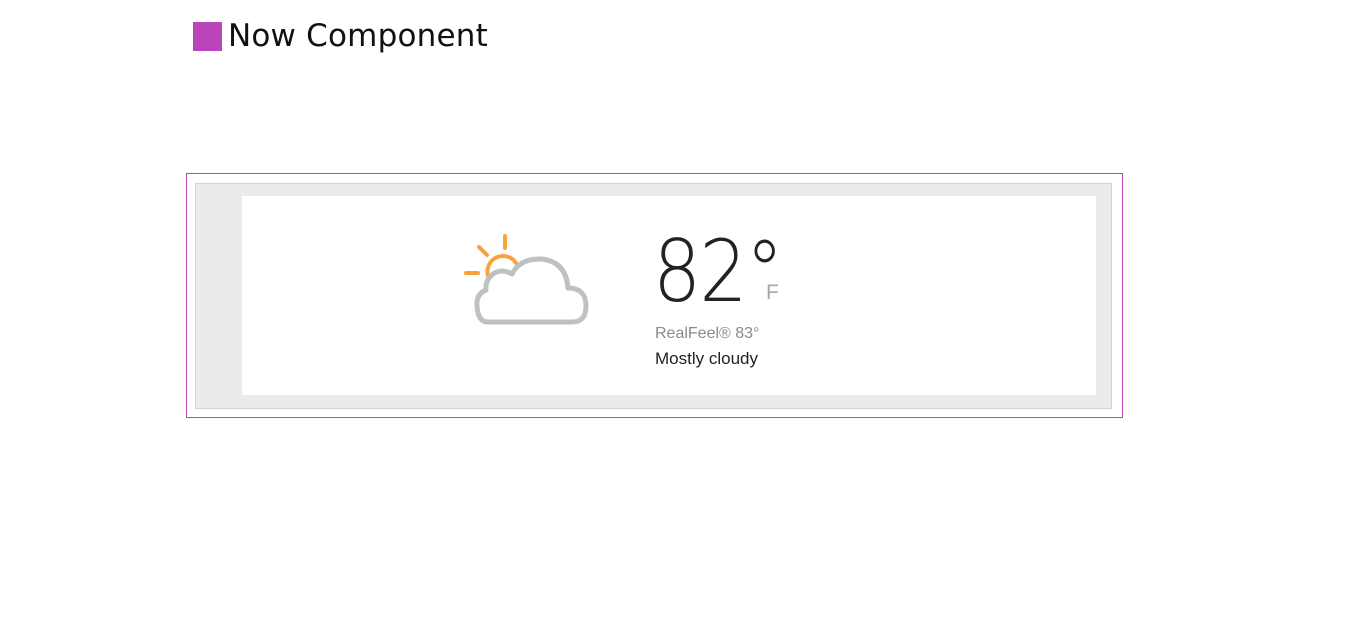 The width and height of the screenshot is (1350, 629). I want to click on realfeel-text: RealFeel® 83°, so click(707, 333).